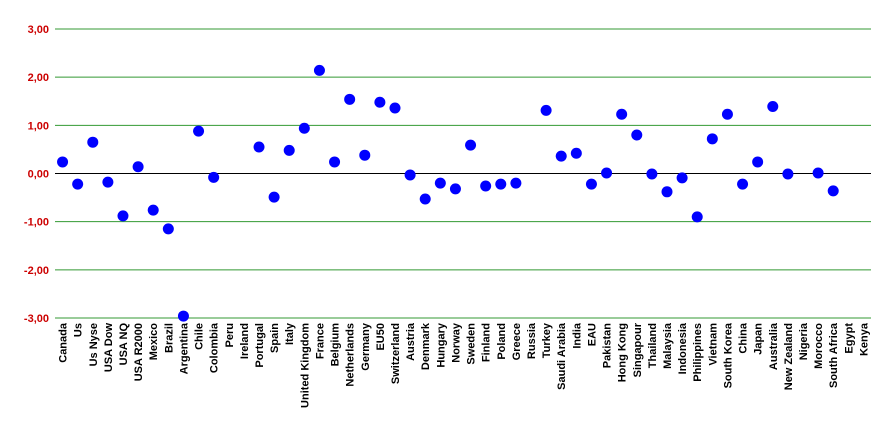  Describe the element at coordinates (396, 353) in the screenshot. I see `x-tick-label: Switzerland` at that location.